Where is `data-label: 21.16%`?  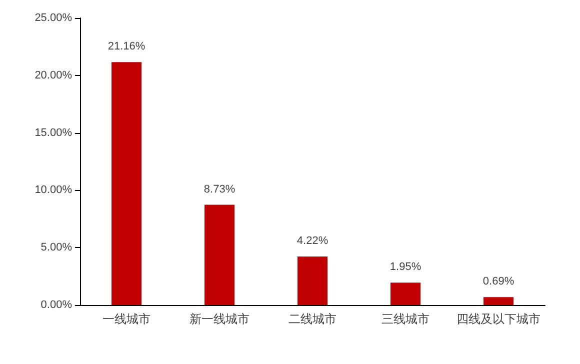
data-label: 21.16% is located at coordinates (127, 46).